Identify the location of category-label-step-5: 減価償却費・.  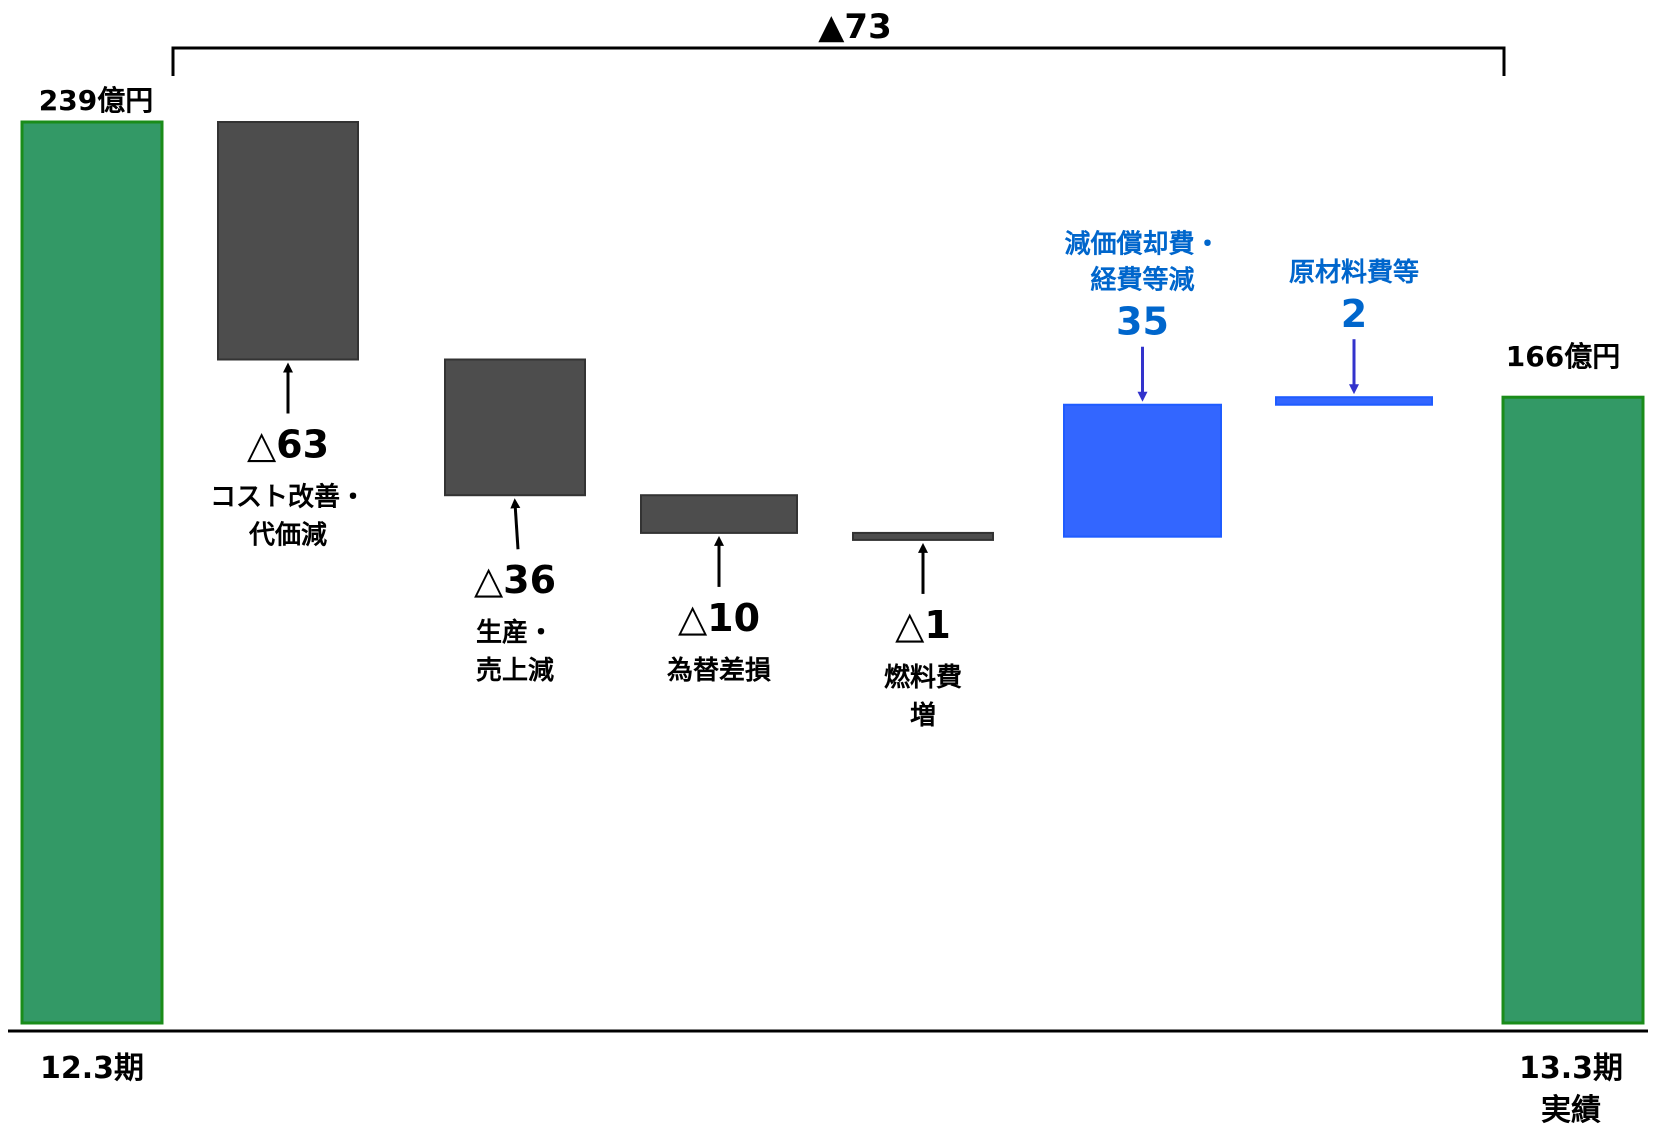
(1142, 245).